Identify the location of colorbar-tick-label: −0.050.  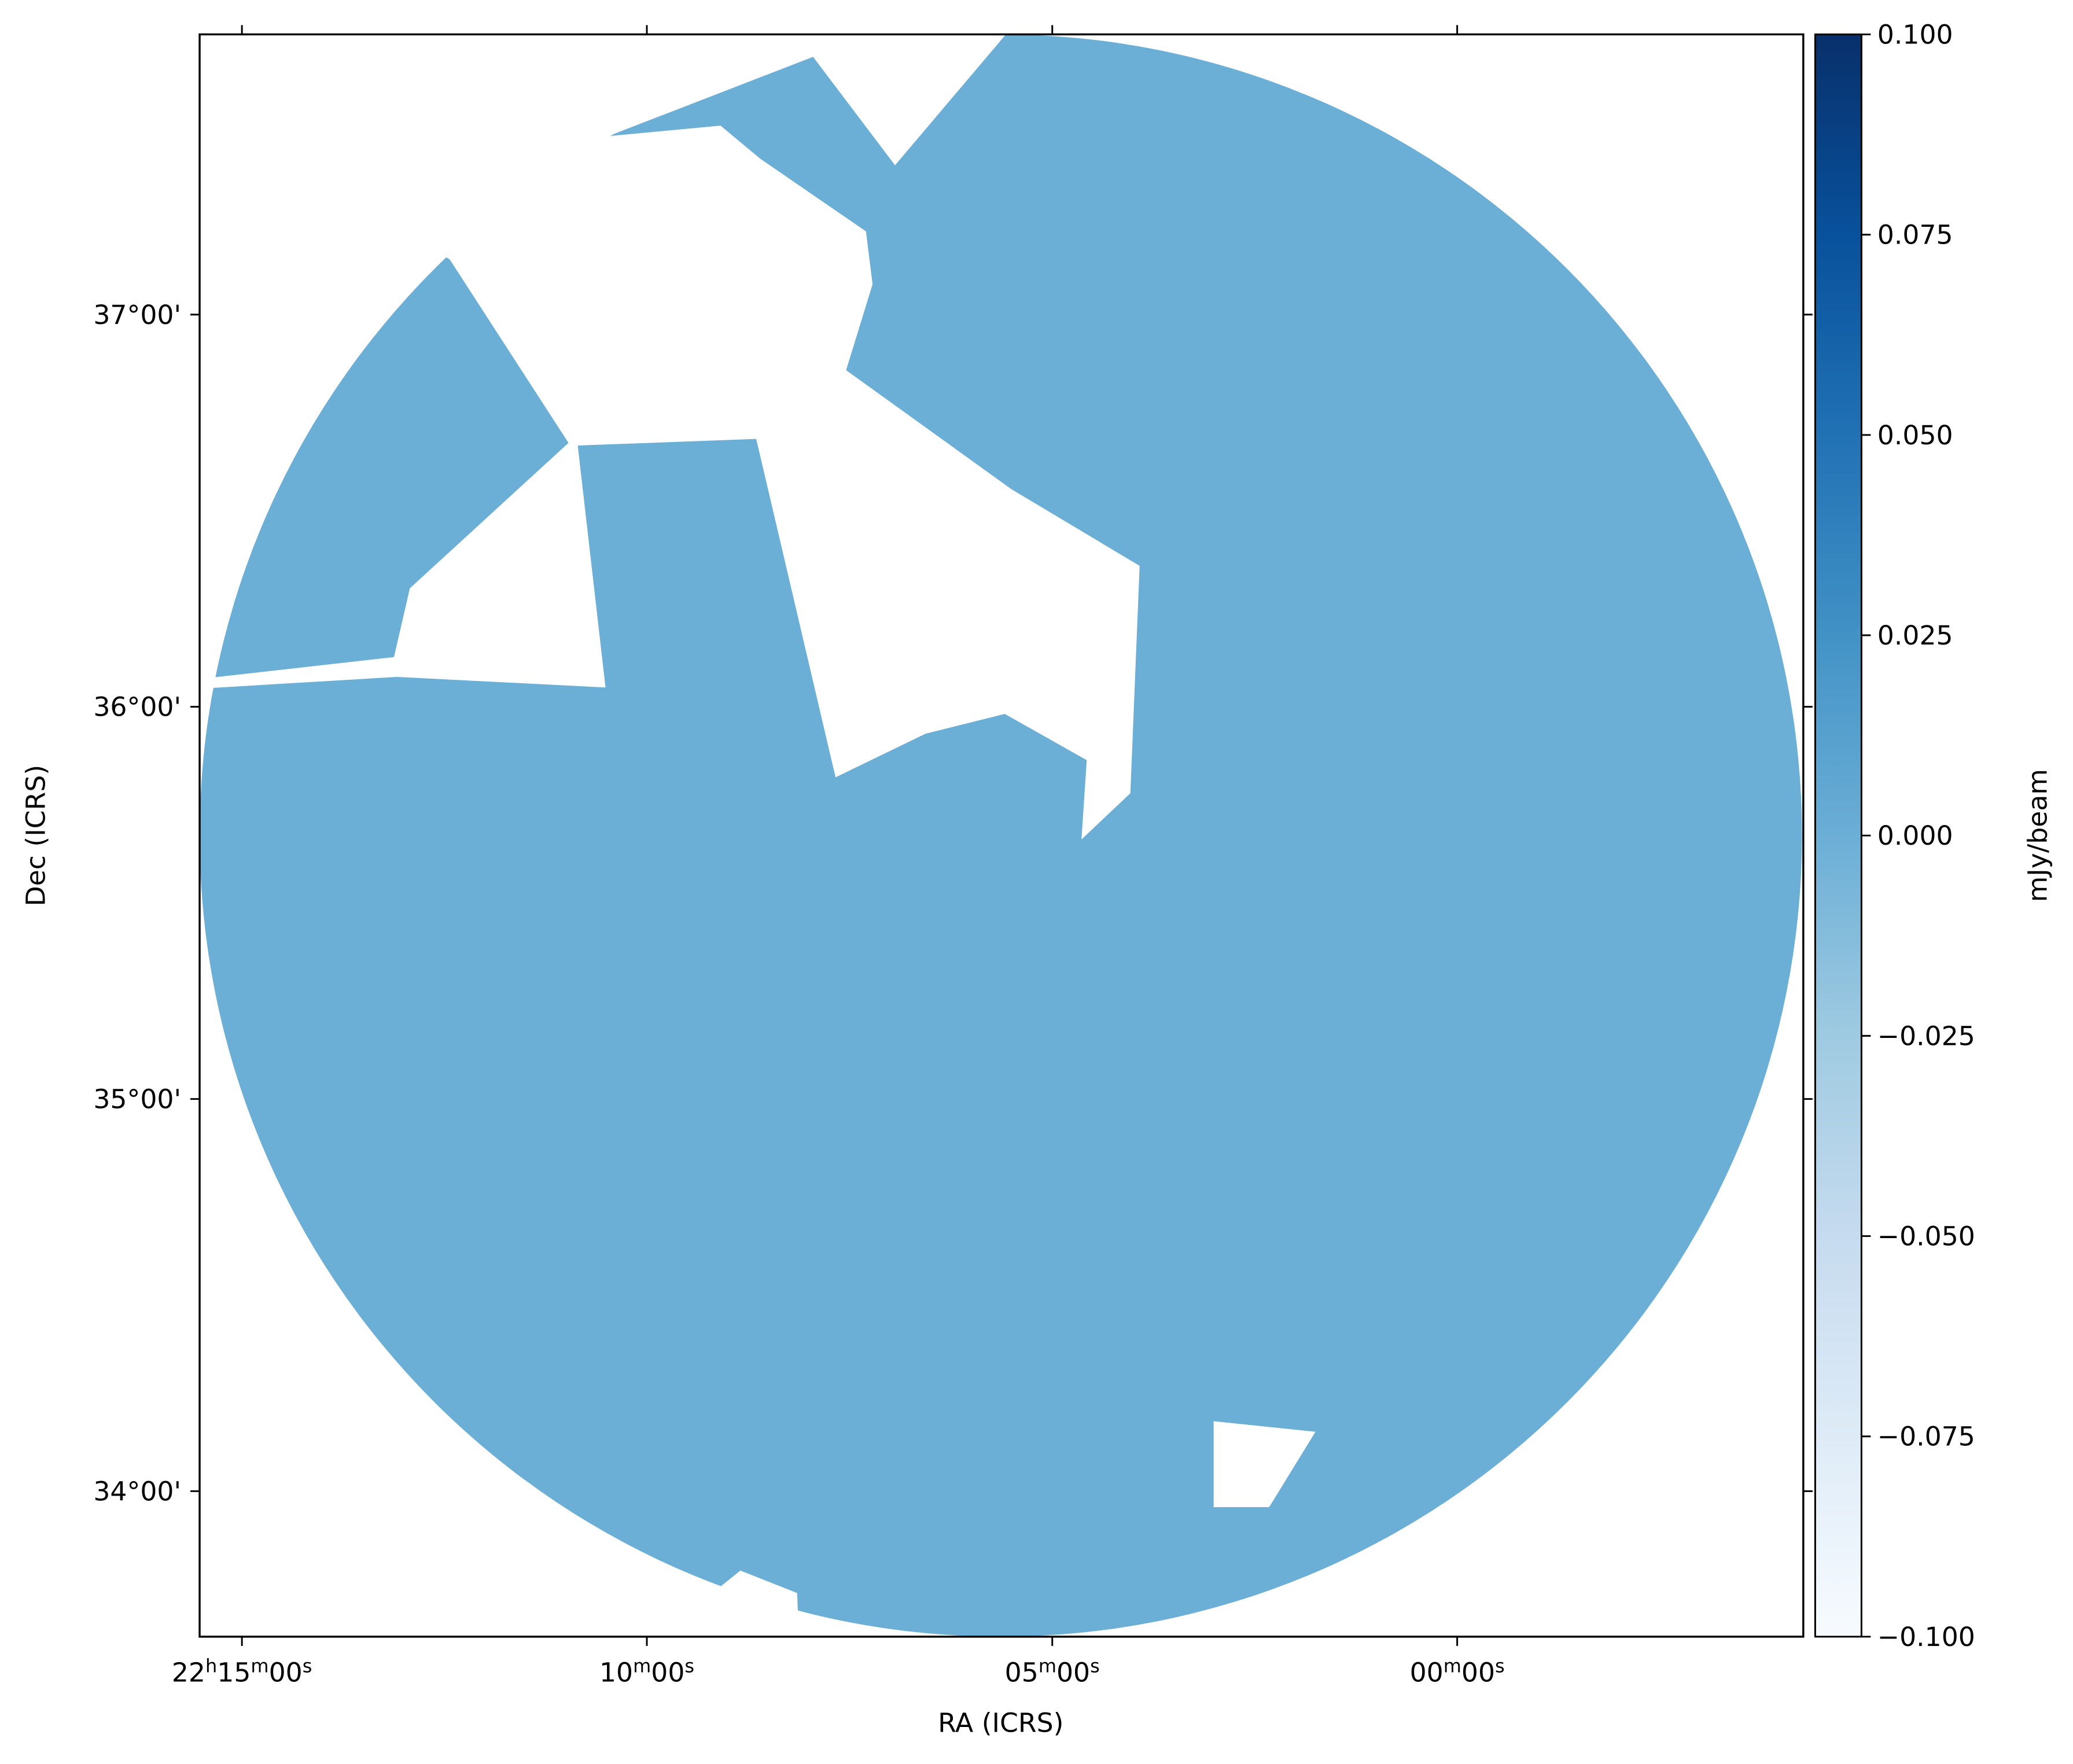
(1926, 1236).